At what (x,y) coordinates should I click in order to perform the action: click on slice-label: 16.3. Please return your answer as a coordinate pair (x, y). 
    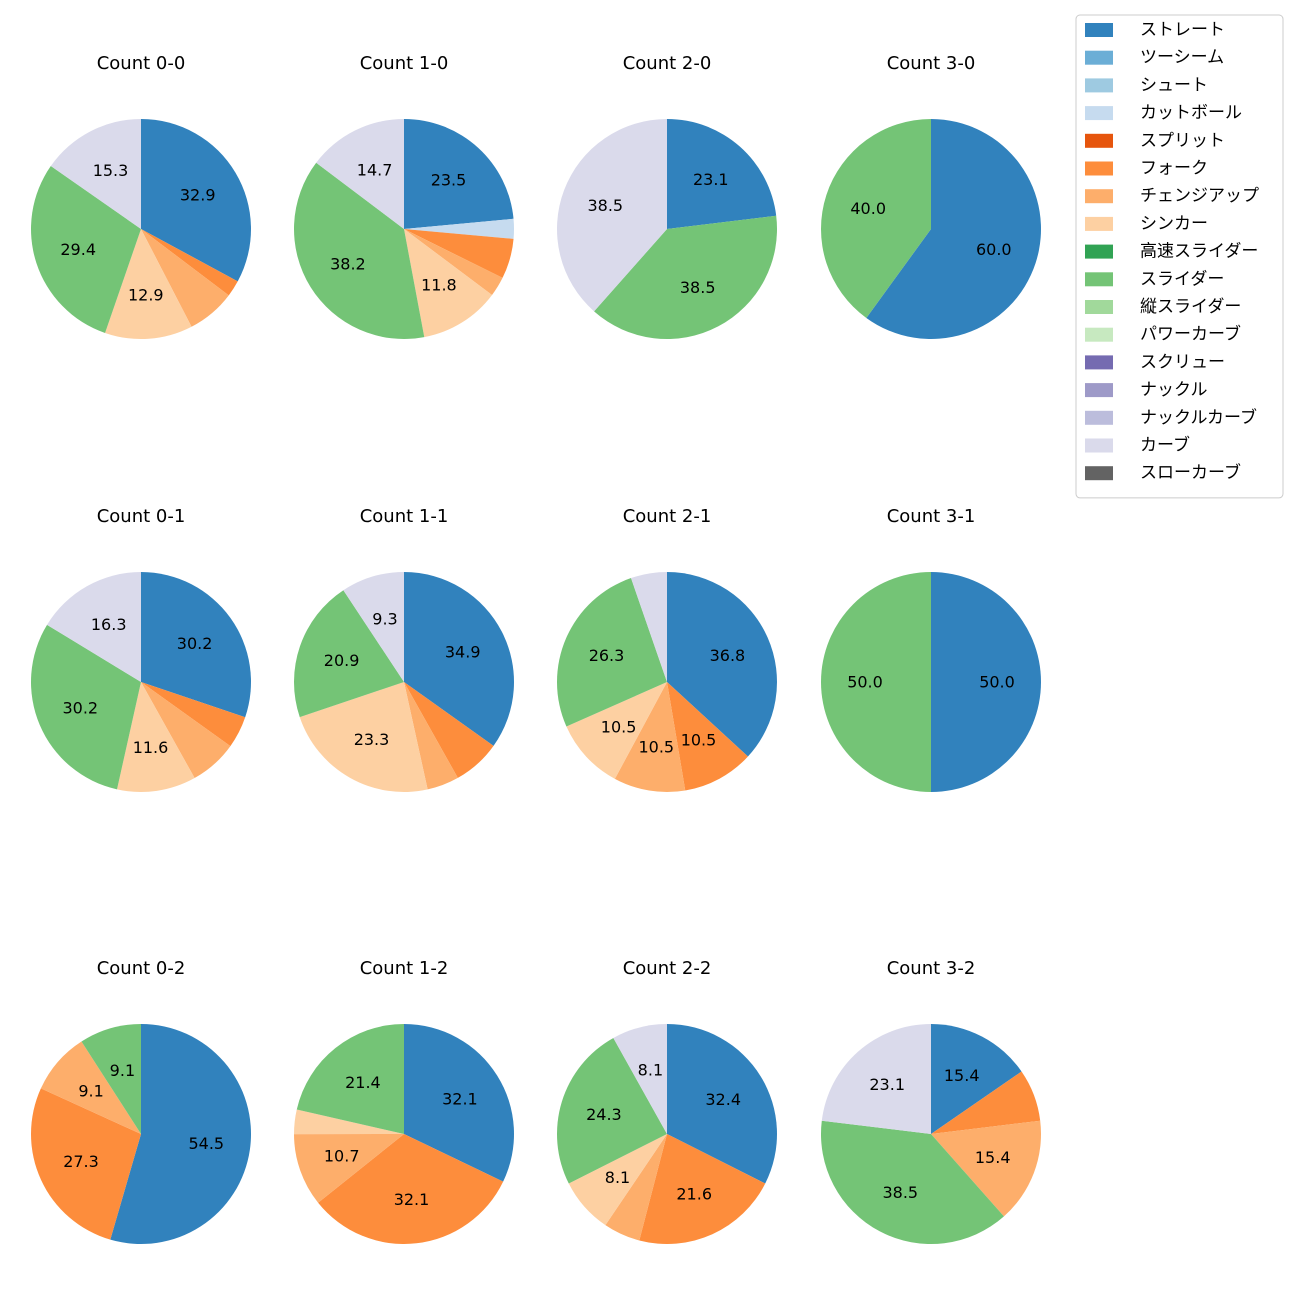
    Looking at the image, I should click on (109, 624).